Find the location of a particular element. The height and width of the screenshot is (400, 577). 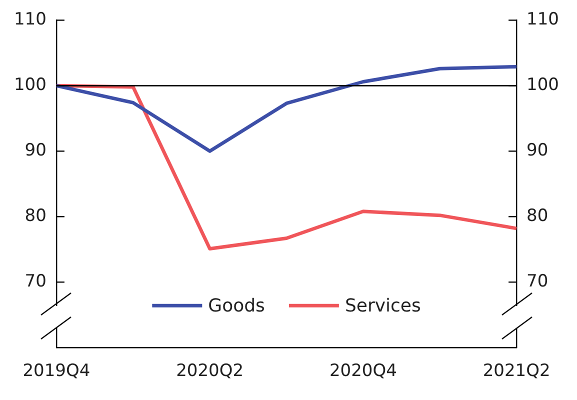

y2-tick-label: 110 is located at coordinates (543, 20).